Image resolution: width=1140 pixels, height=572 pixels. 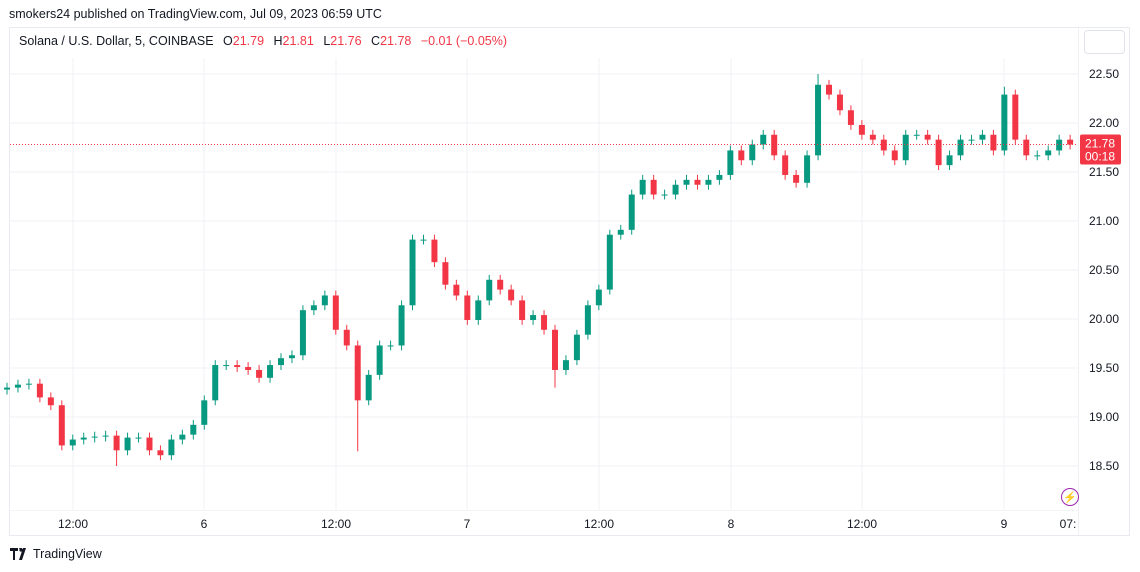 What do you see at coordinates (1104, 42) in the screenshot?
I see `scale-settings-button` at bounding box center [1104, 42].